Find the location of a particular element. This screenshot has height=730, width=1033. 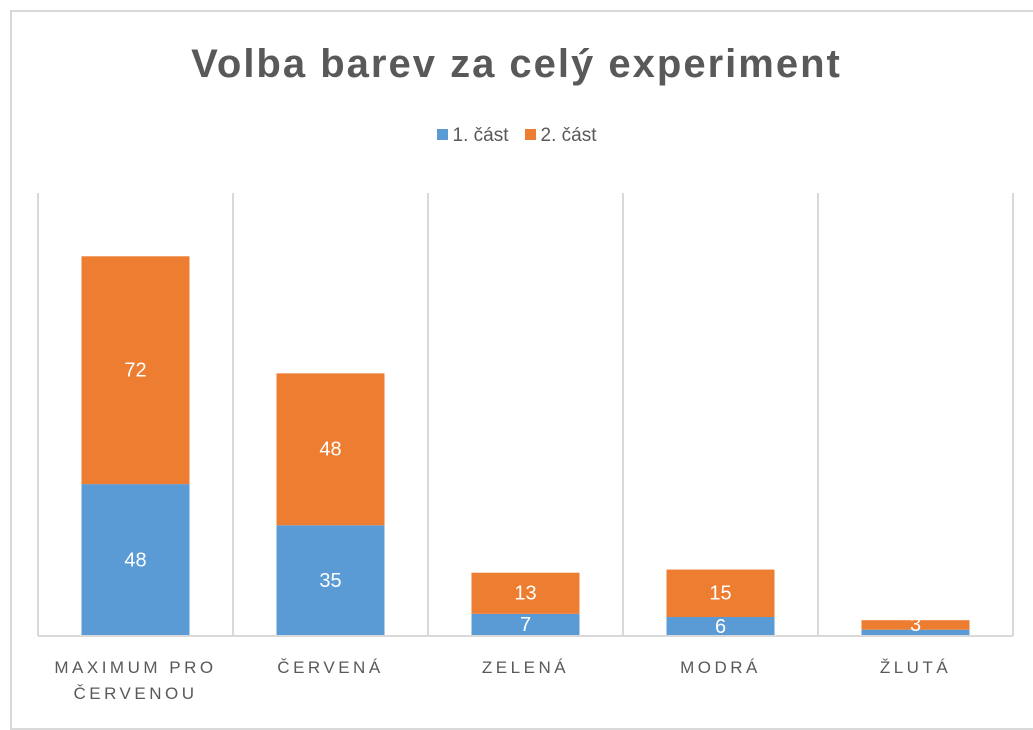

legend-item: 2. část is located at coordinates (560, 135).